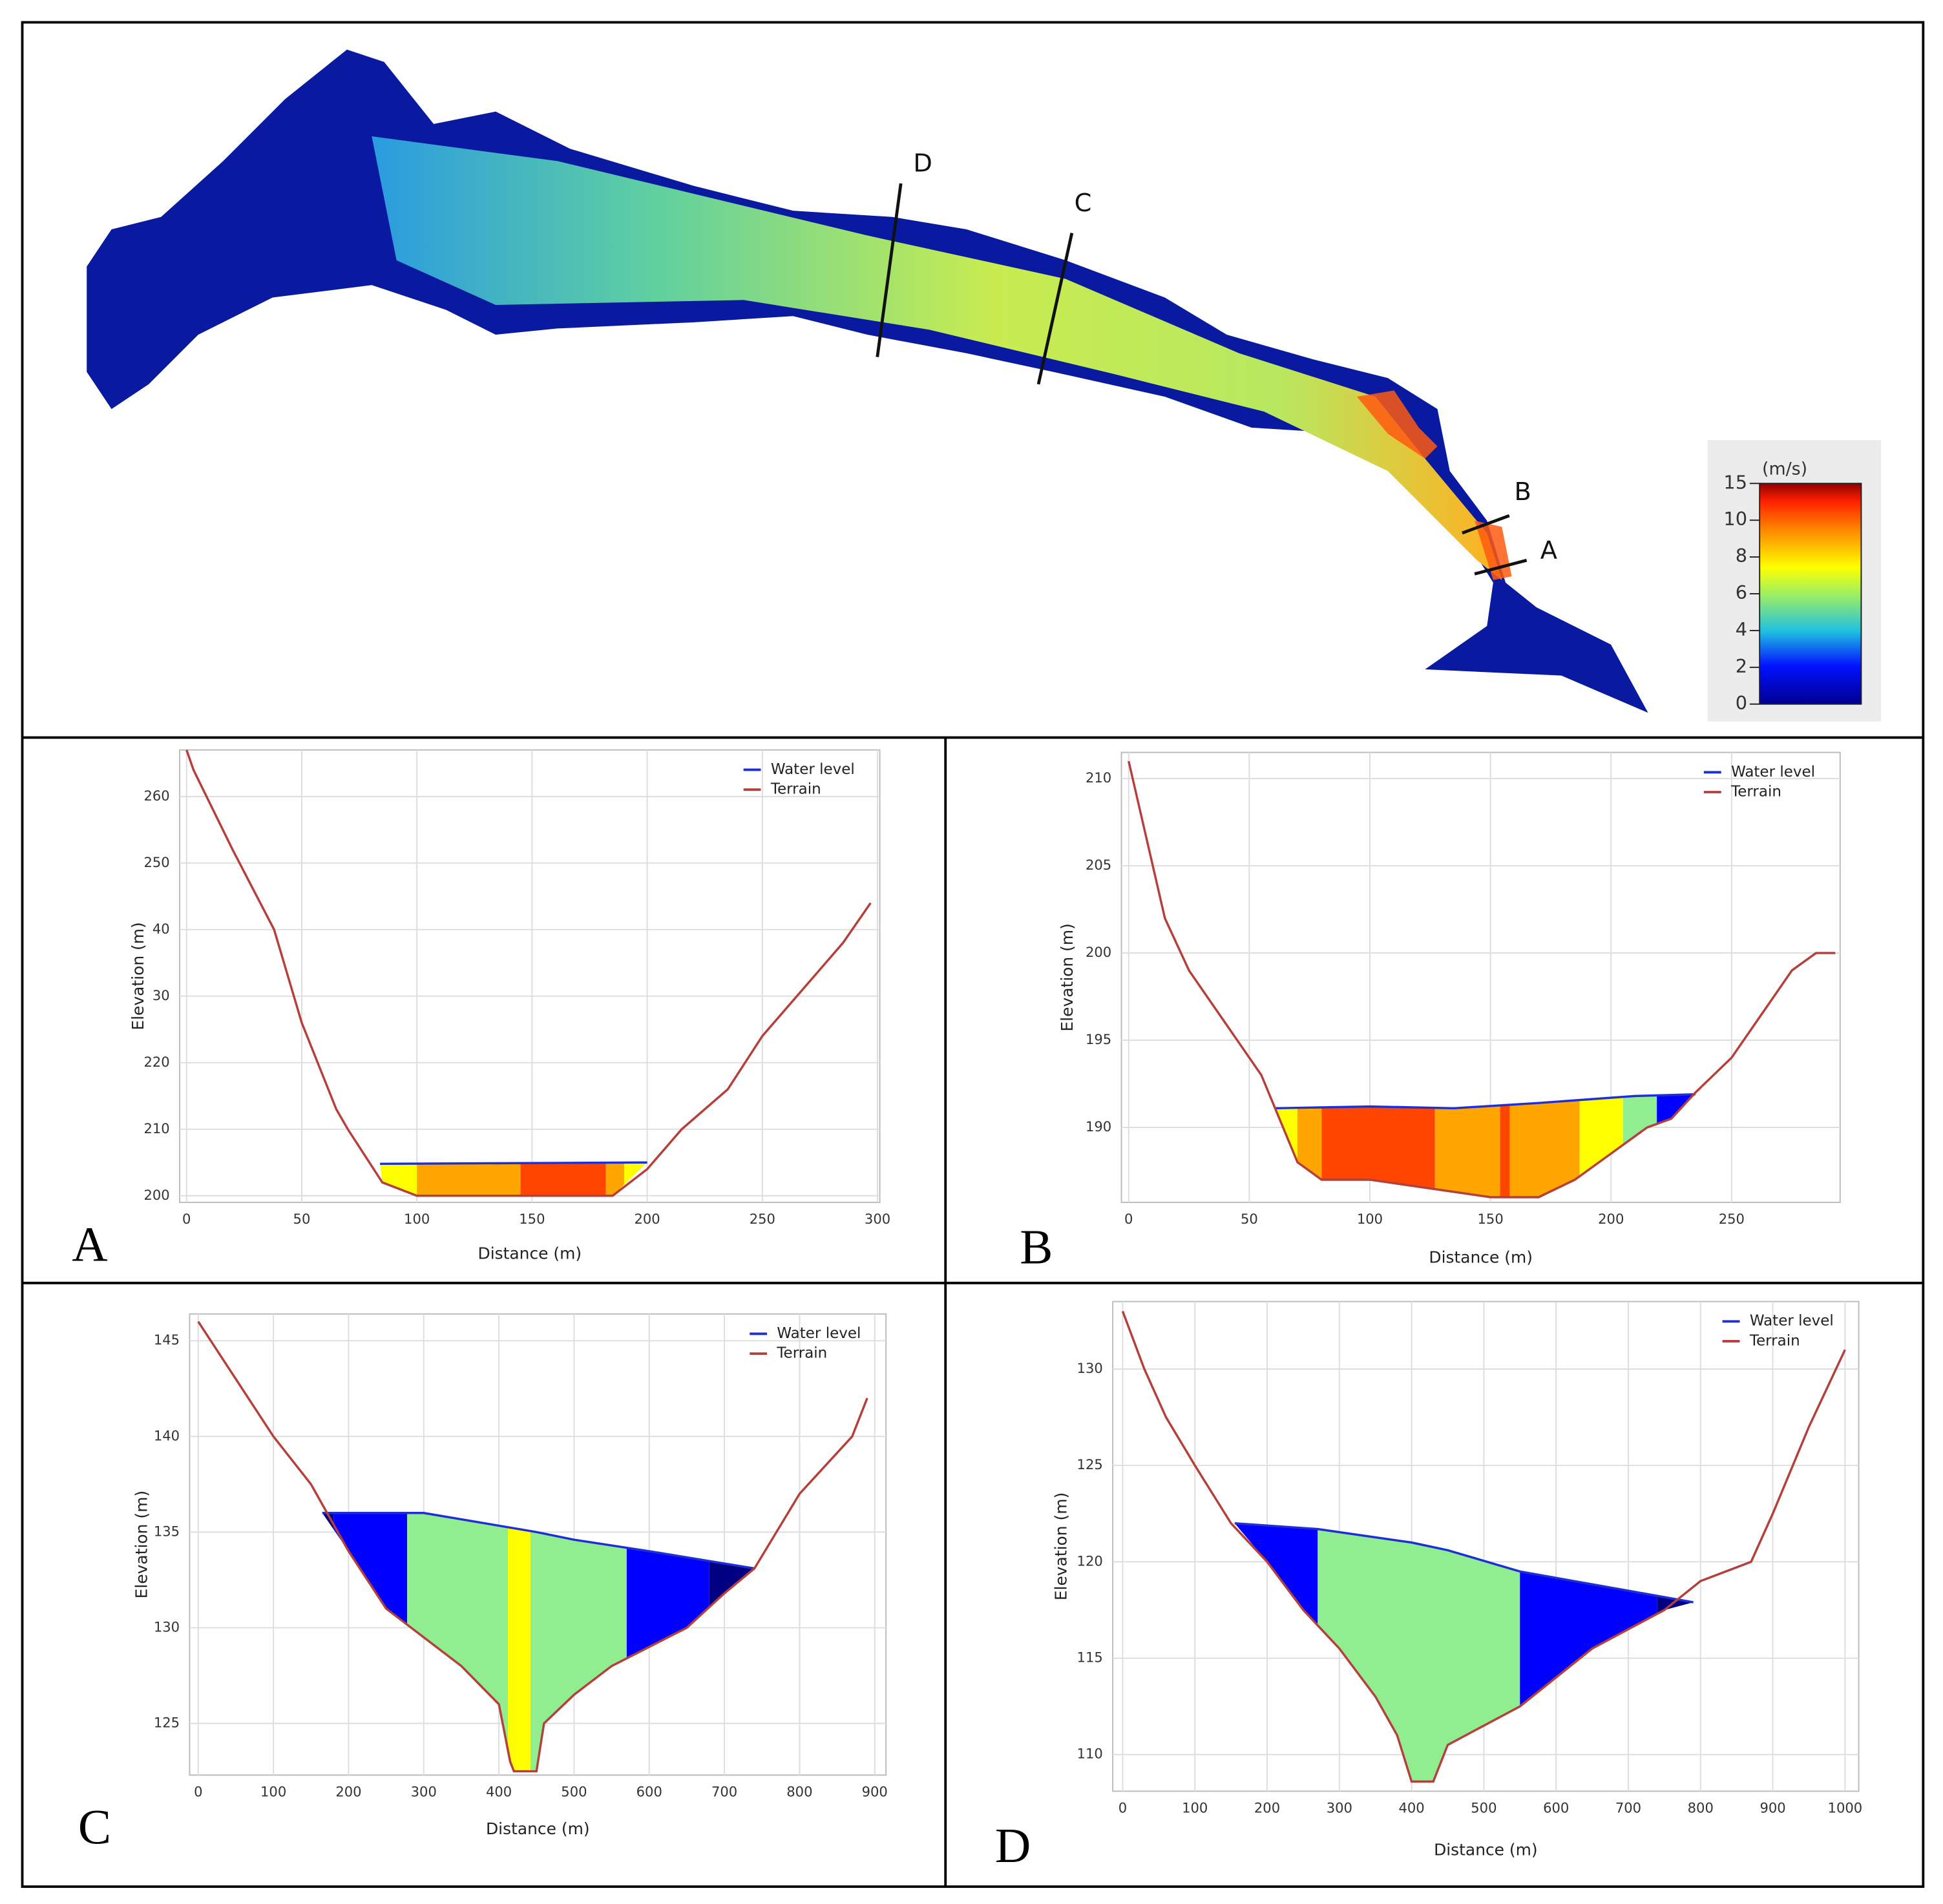  I want to click on x-tick-label: 400, so click(1411, 1807).